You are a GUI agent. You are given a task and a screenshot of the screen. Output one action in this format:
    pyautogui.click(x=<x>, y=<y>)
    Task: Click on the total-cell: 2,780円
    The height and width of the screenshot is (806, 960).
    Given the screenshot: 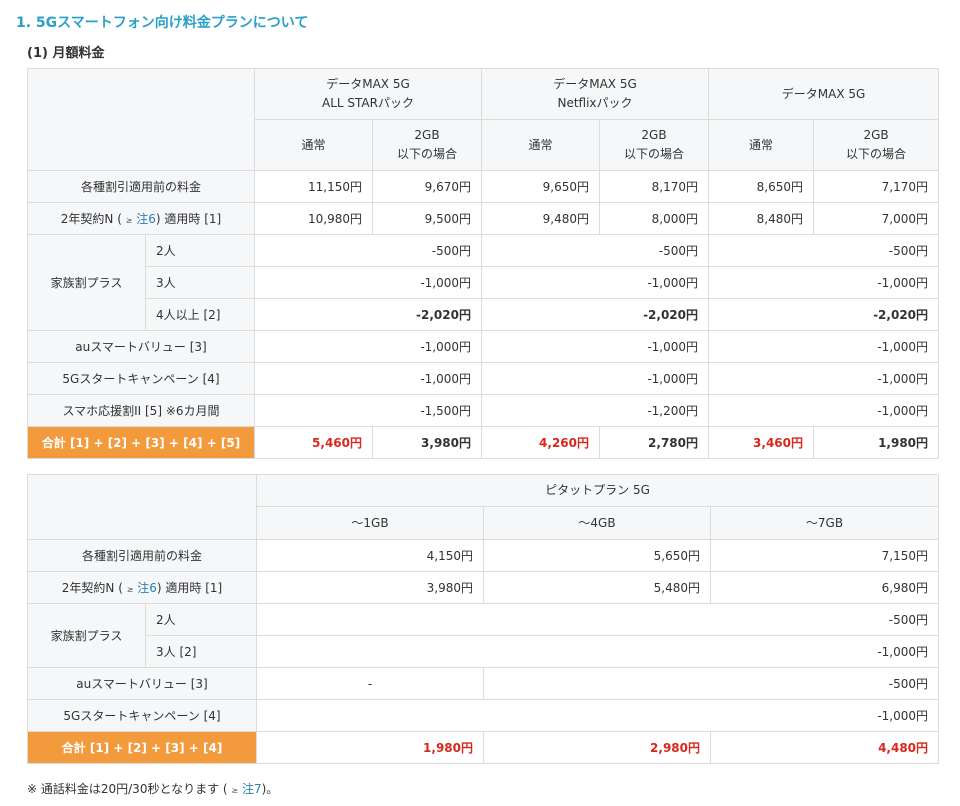 What is the action you would take?
    pyautogui.click(x=654, y=442)
    